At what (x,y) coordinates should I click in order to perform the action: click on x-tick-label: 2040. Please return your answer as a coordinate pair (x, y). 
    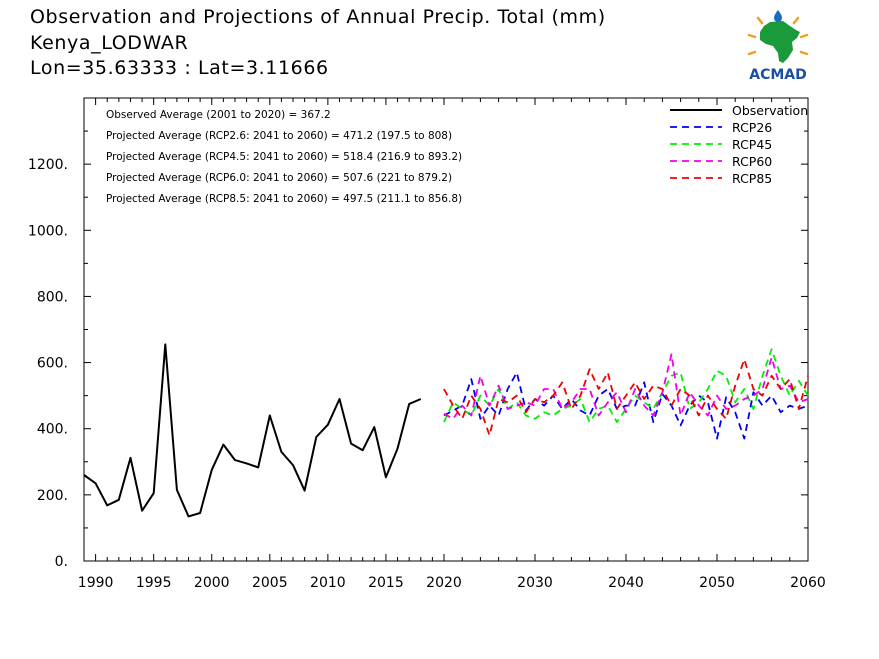
    Looking at the image, I should click on (626, 583).